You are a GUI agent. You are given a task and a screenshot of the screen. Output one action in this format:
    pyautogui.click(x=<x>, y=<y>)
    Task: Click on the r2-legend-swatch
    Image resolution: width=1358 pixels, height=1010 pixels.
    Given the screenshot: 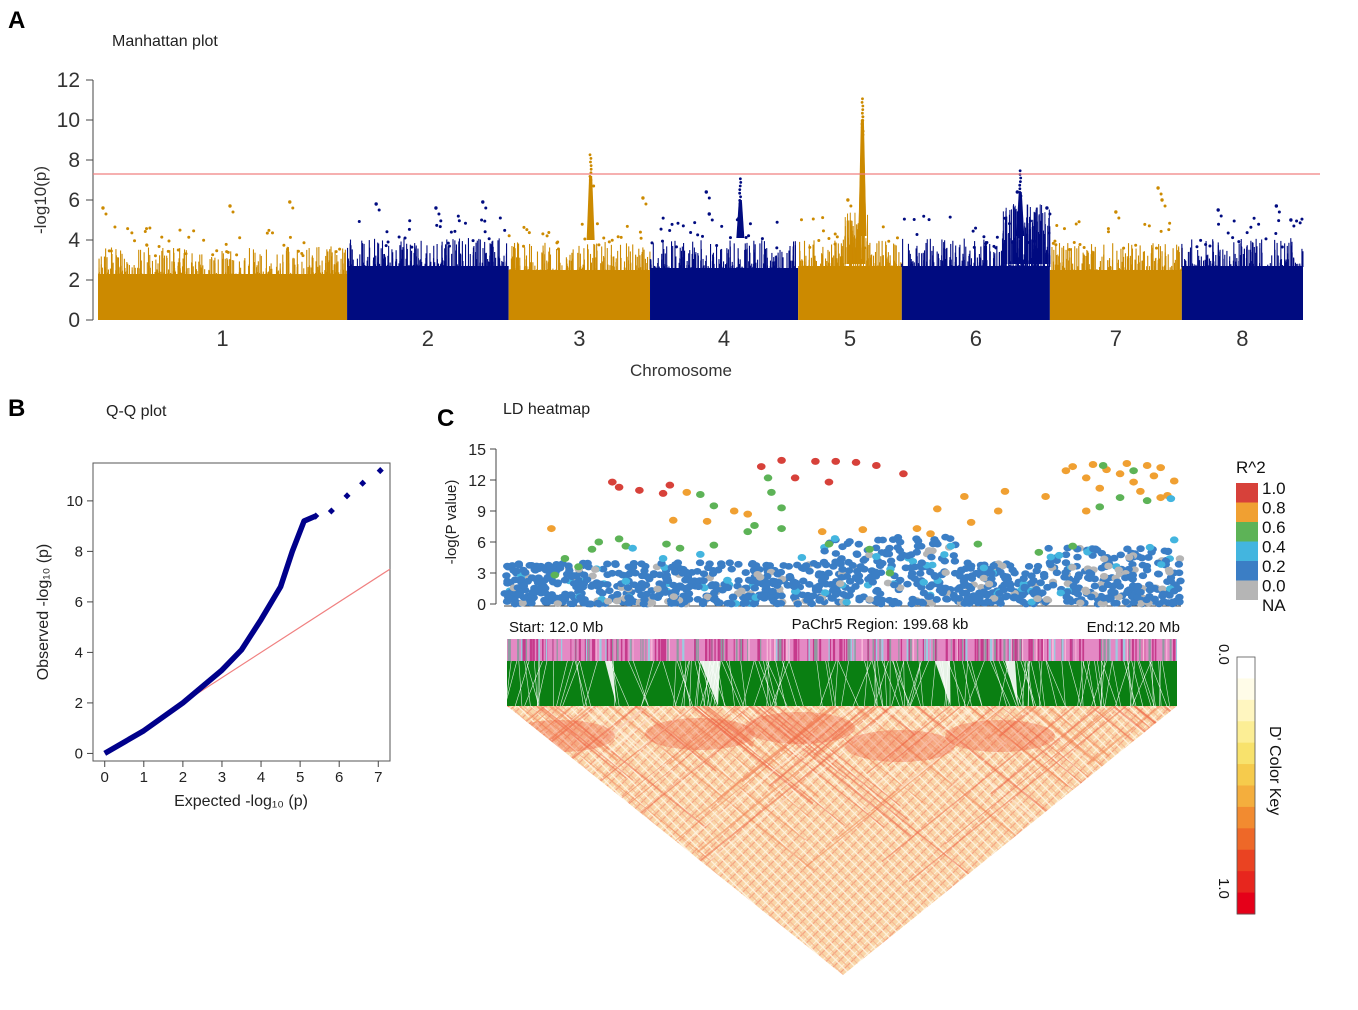 What is the action you would take?
    pyautogui.click(x=1247, y=571)
    